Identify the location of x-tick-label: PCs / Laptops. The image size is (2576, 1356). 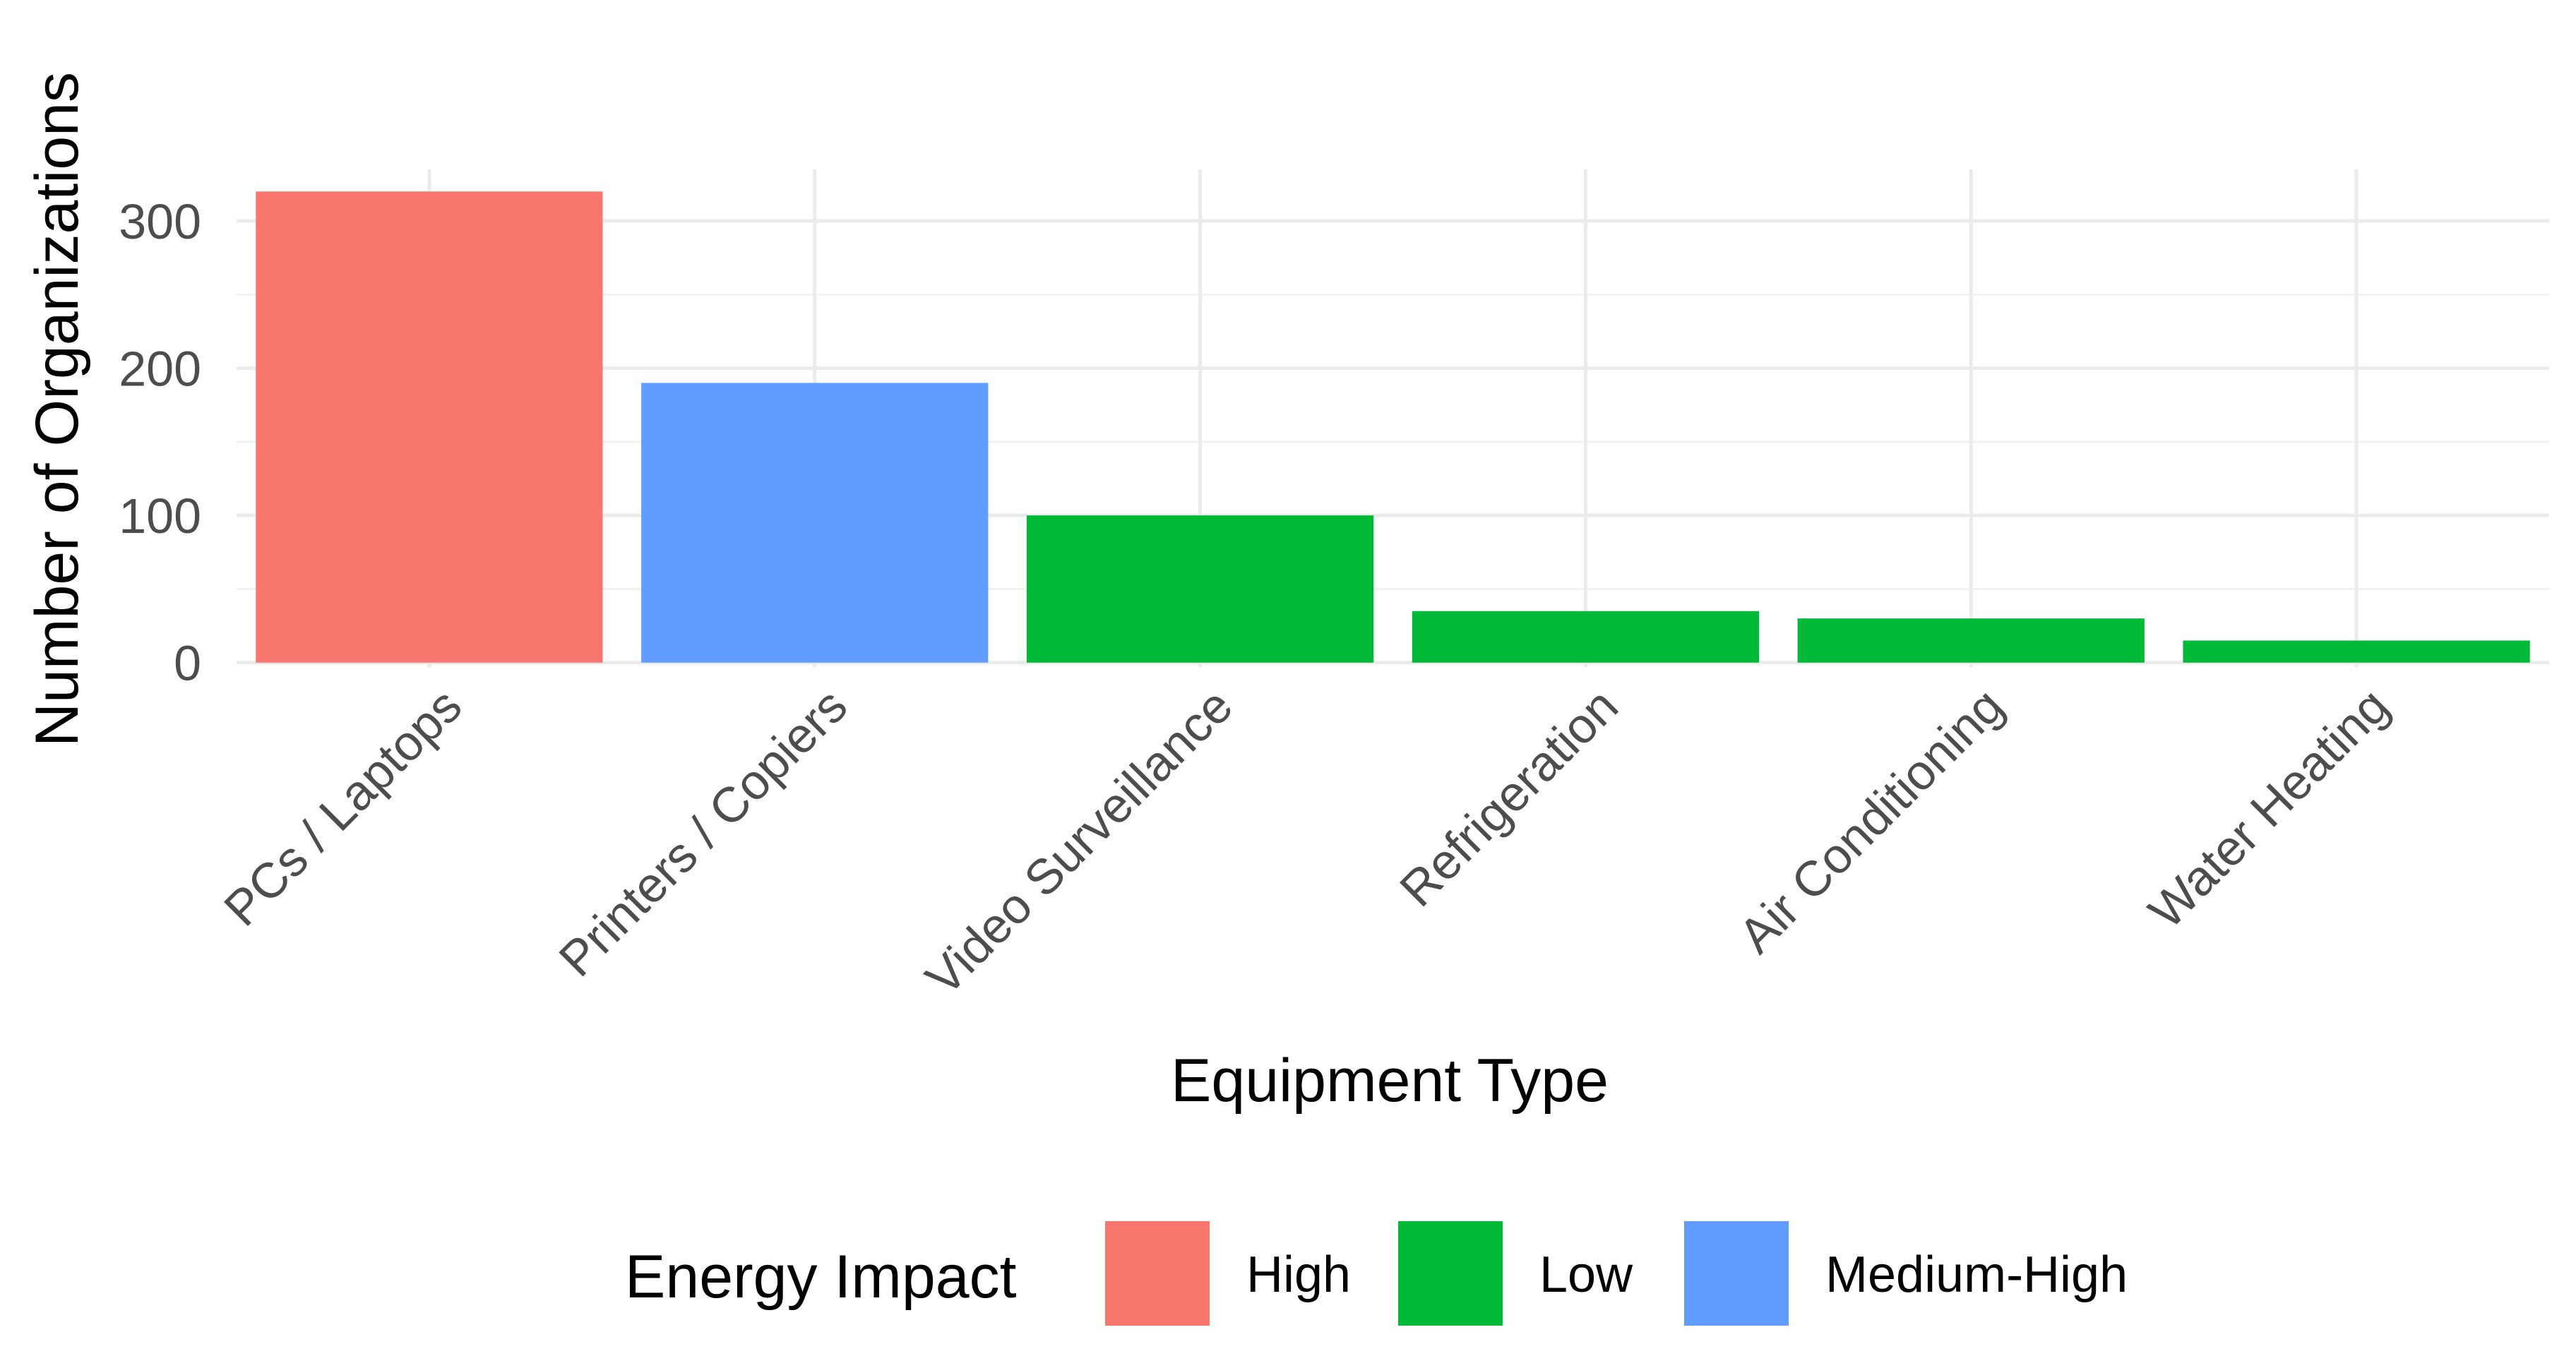
(342, 807).